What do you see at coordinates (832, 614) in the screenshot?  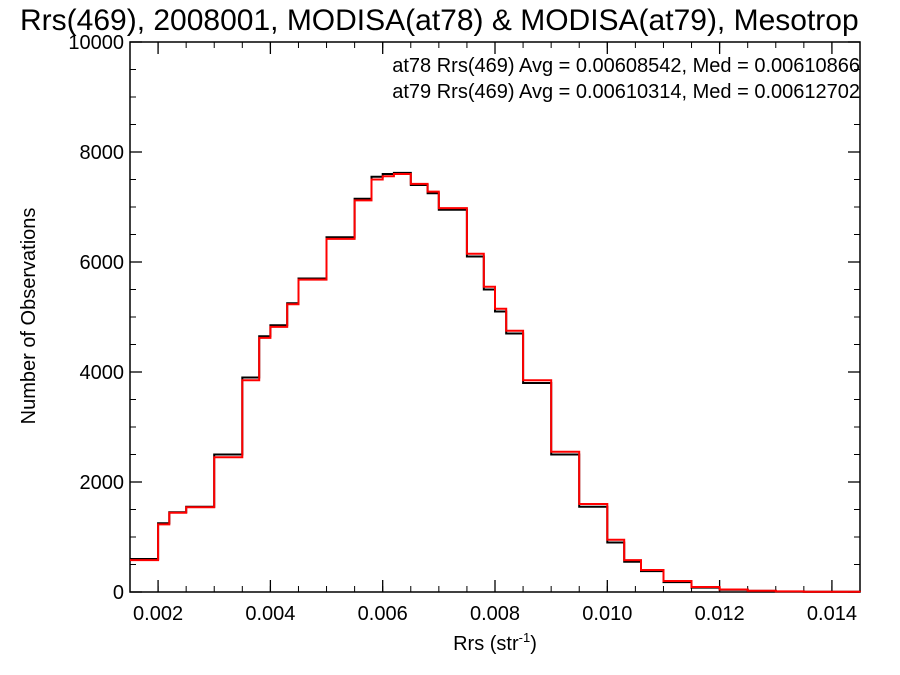 I see `x-tick-label: 0.014` at bounding box center [832, 614].